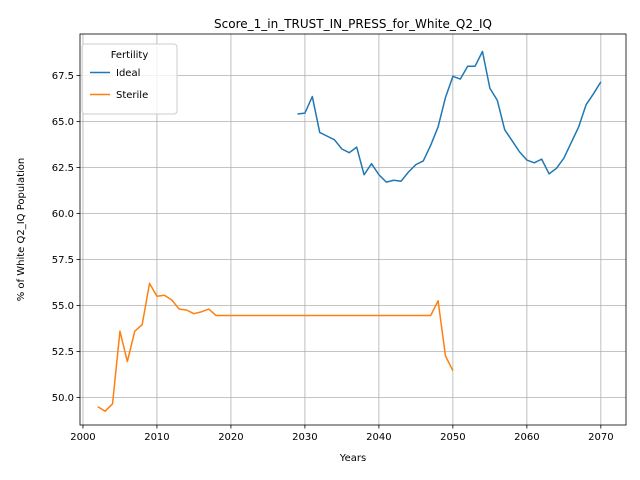 This screenshot has height=480, width=640. I want to click on y-tick-label: 67.5, so click(63, 76).